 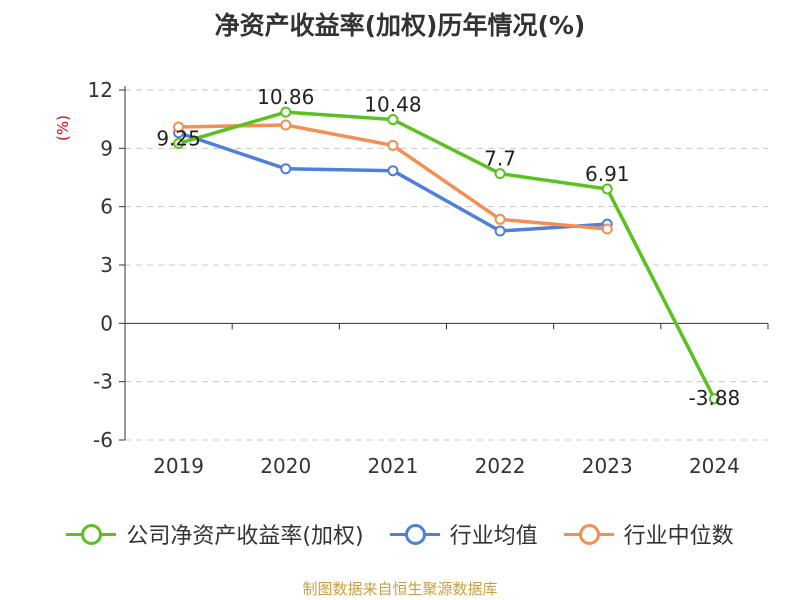 What do you see at coordinates (500, 466) in the screenshot?
I see `x-tick-label: 2022` at bounding box center [500, 466].